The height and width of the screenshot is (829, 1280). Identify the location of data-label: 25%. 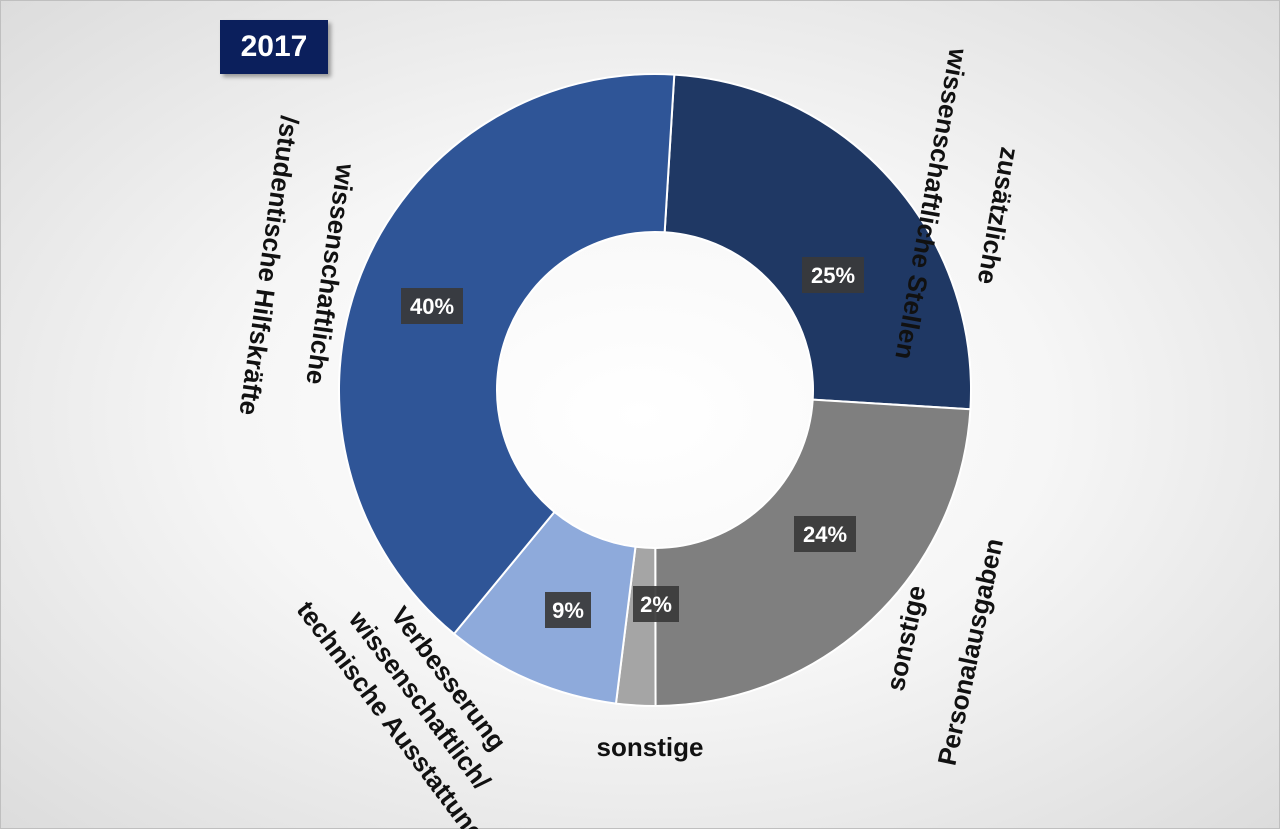
(833, 275).